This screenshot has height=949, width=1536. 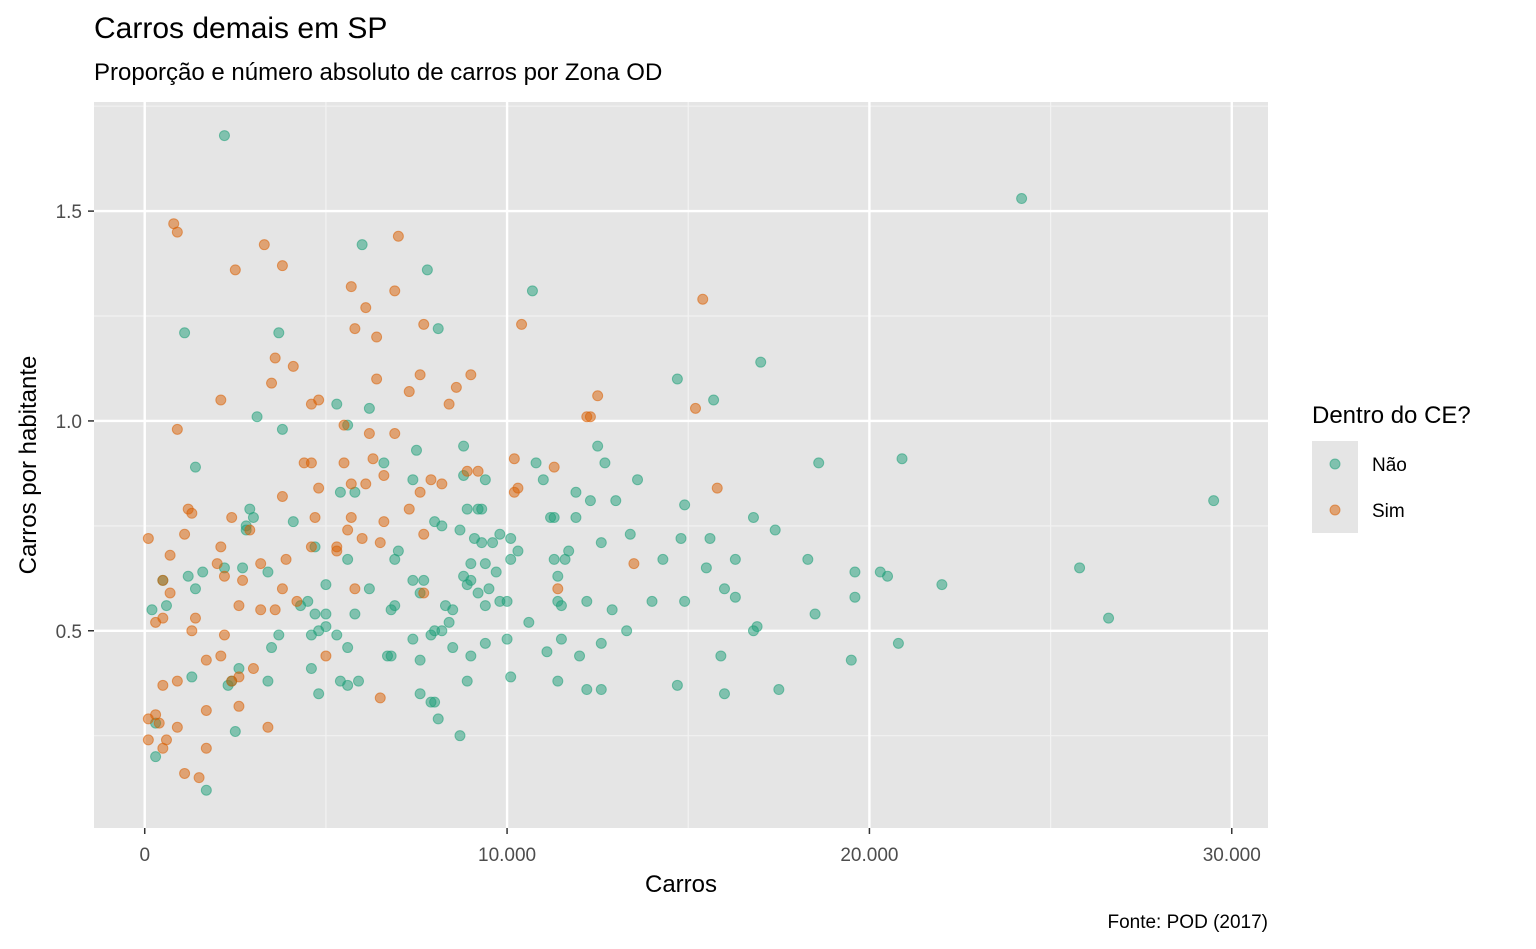 What do you see at coordinates (869, 855) in the screenshot?
I see `x-tick-label: 20.000` at bounding box center [869, 855].